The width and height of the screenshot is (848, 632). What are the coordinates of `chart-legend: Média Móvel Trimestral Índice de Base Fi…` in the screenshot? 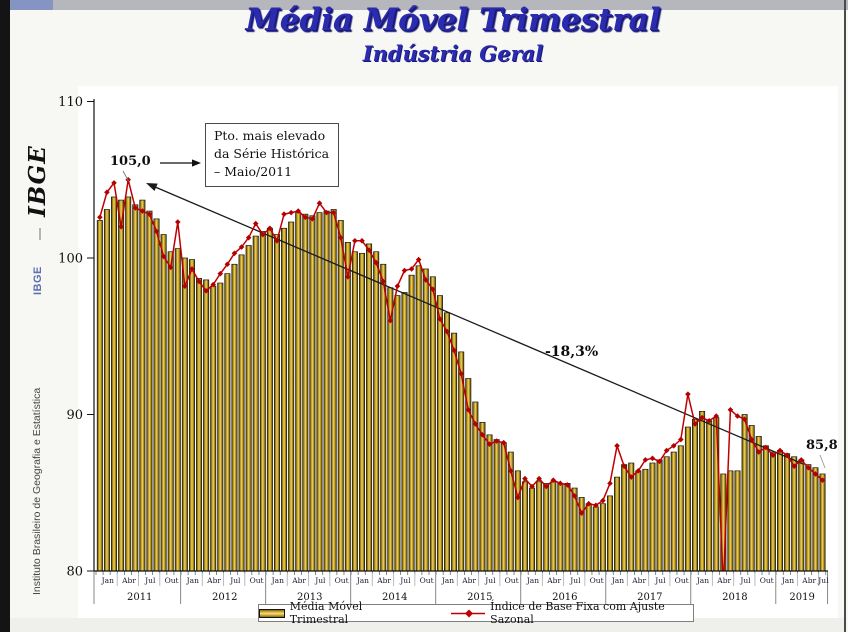 It's located at (476, 613).